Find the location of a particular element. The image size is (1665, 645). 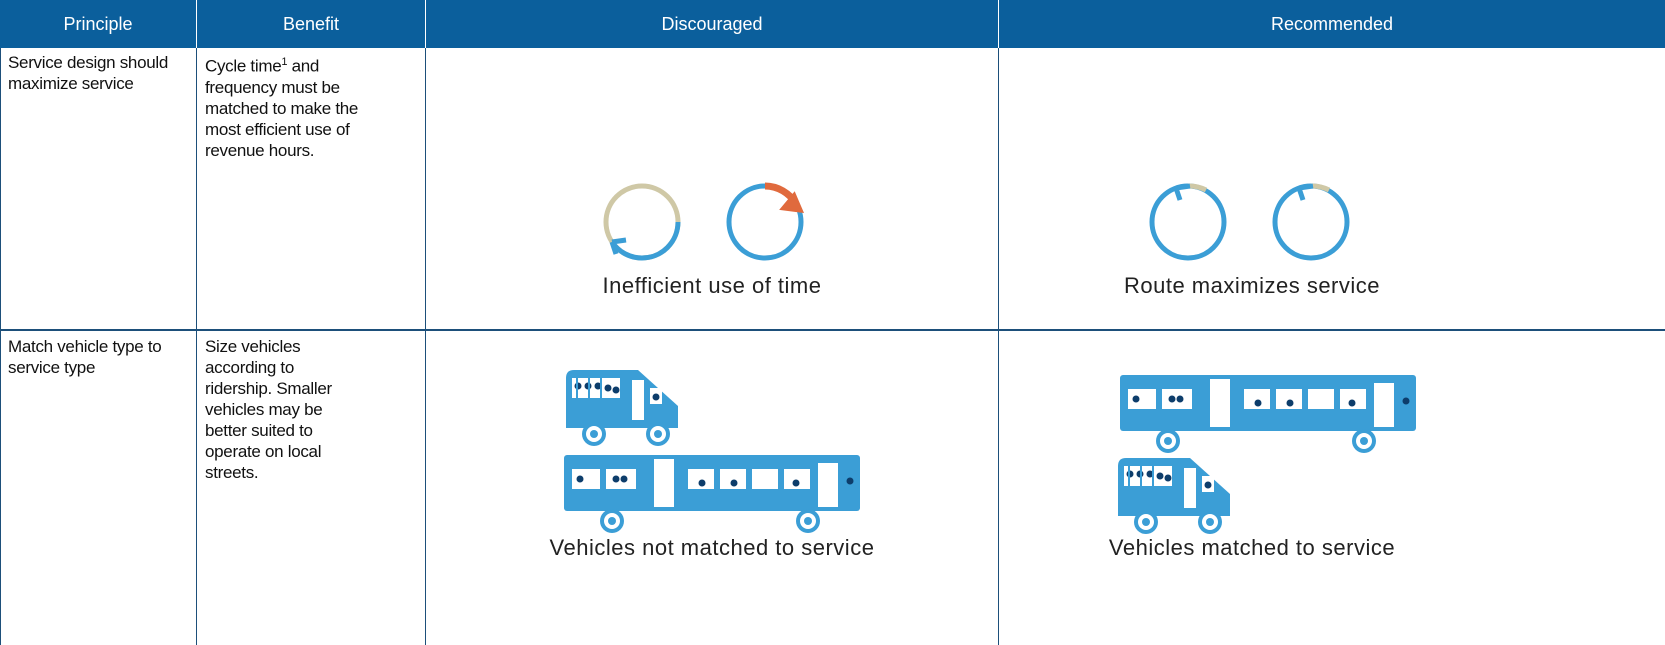

principle: Service design should maximize service is located at coordinates (88, 73).